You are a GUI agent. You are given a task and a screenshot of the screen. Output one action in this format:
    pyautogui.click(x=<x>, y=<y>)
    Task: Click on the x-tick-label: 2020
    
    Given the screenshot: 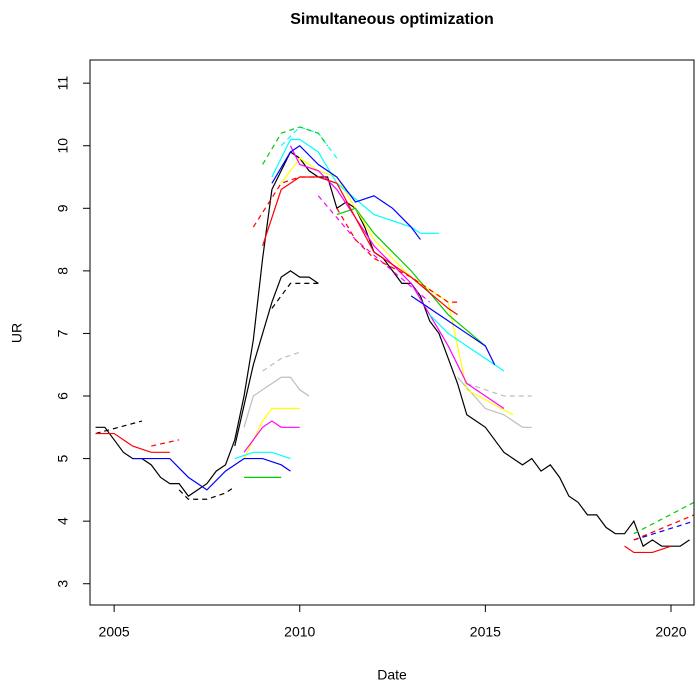 What is the action you would take?
    pyautogui.click(x=670, y=632)
    